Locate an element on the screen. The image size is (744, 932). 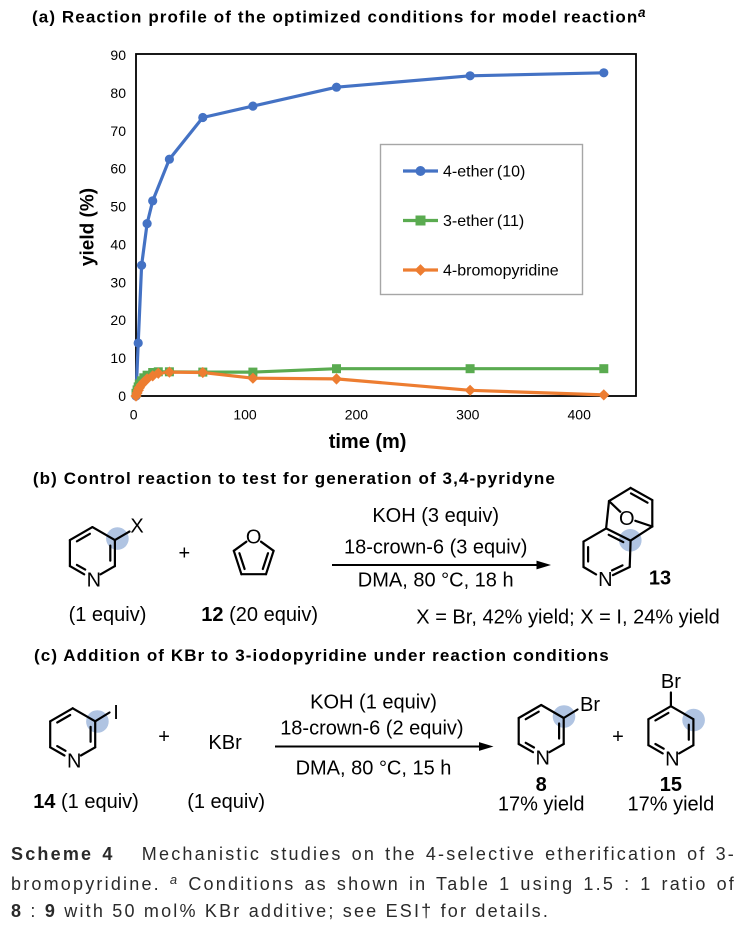
svg-text:X = Br, 42% yield; X = I, 24%: X = Br, 42% yield; X = I, 24% yield is located at coordinates (568, 618).